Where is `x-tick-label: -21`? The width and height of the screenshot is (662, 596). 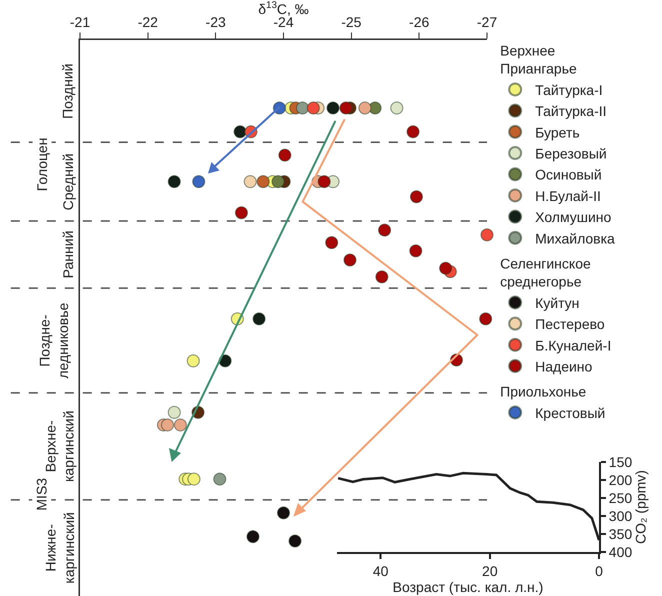 x-tick-label: -21 is located at coordinates (80, 22).